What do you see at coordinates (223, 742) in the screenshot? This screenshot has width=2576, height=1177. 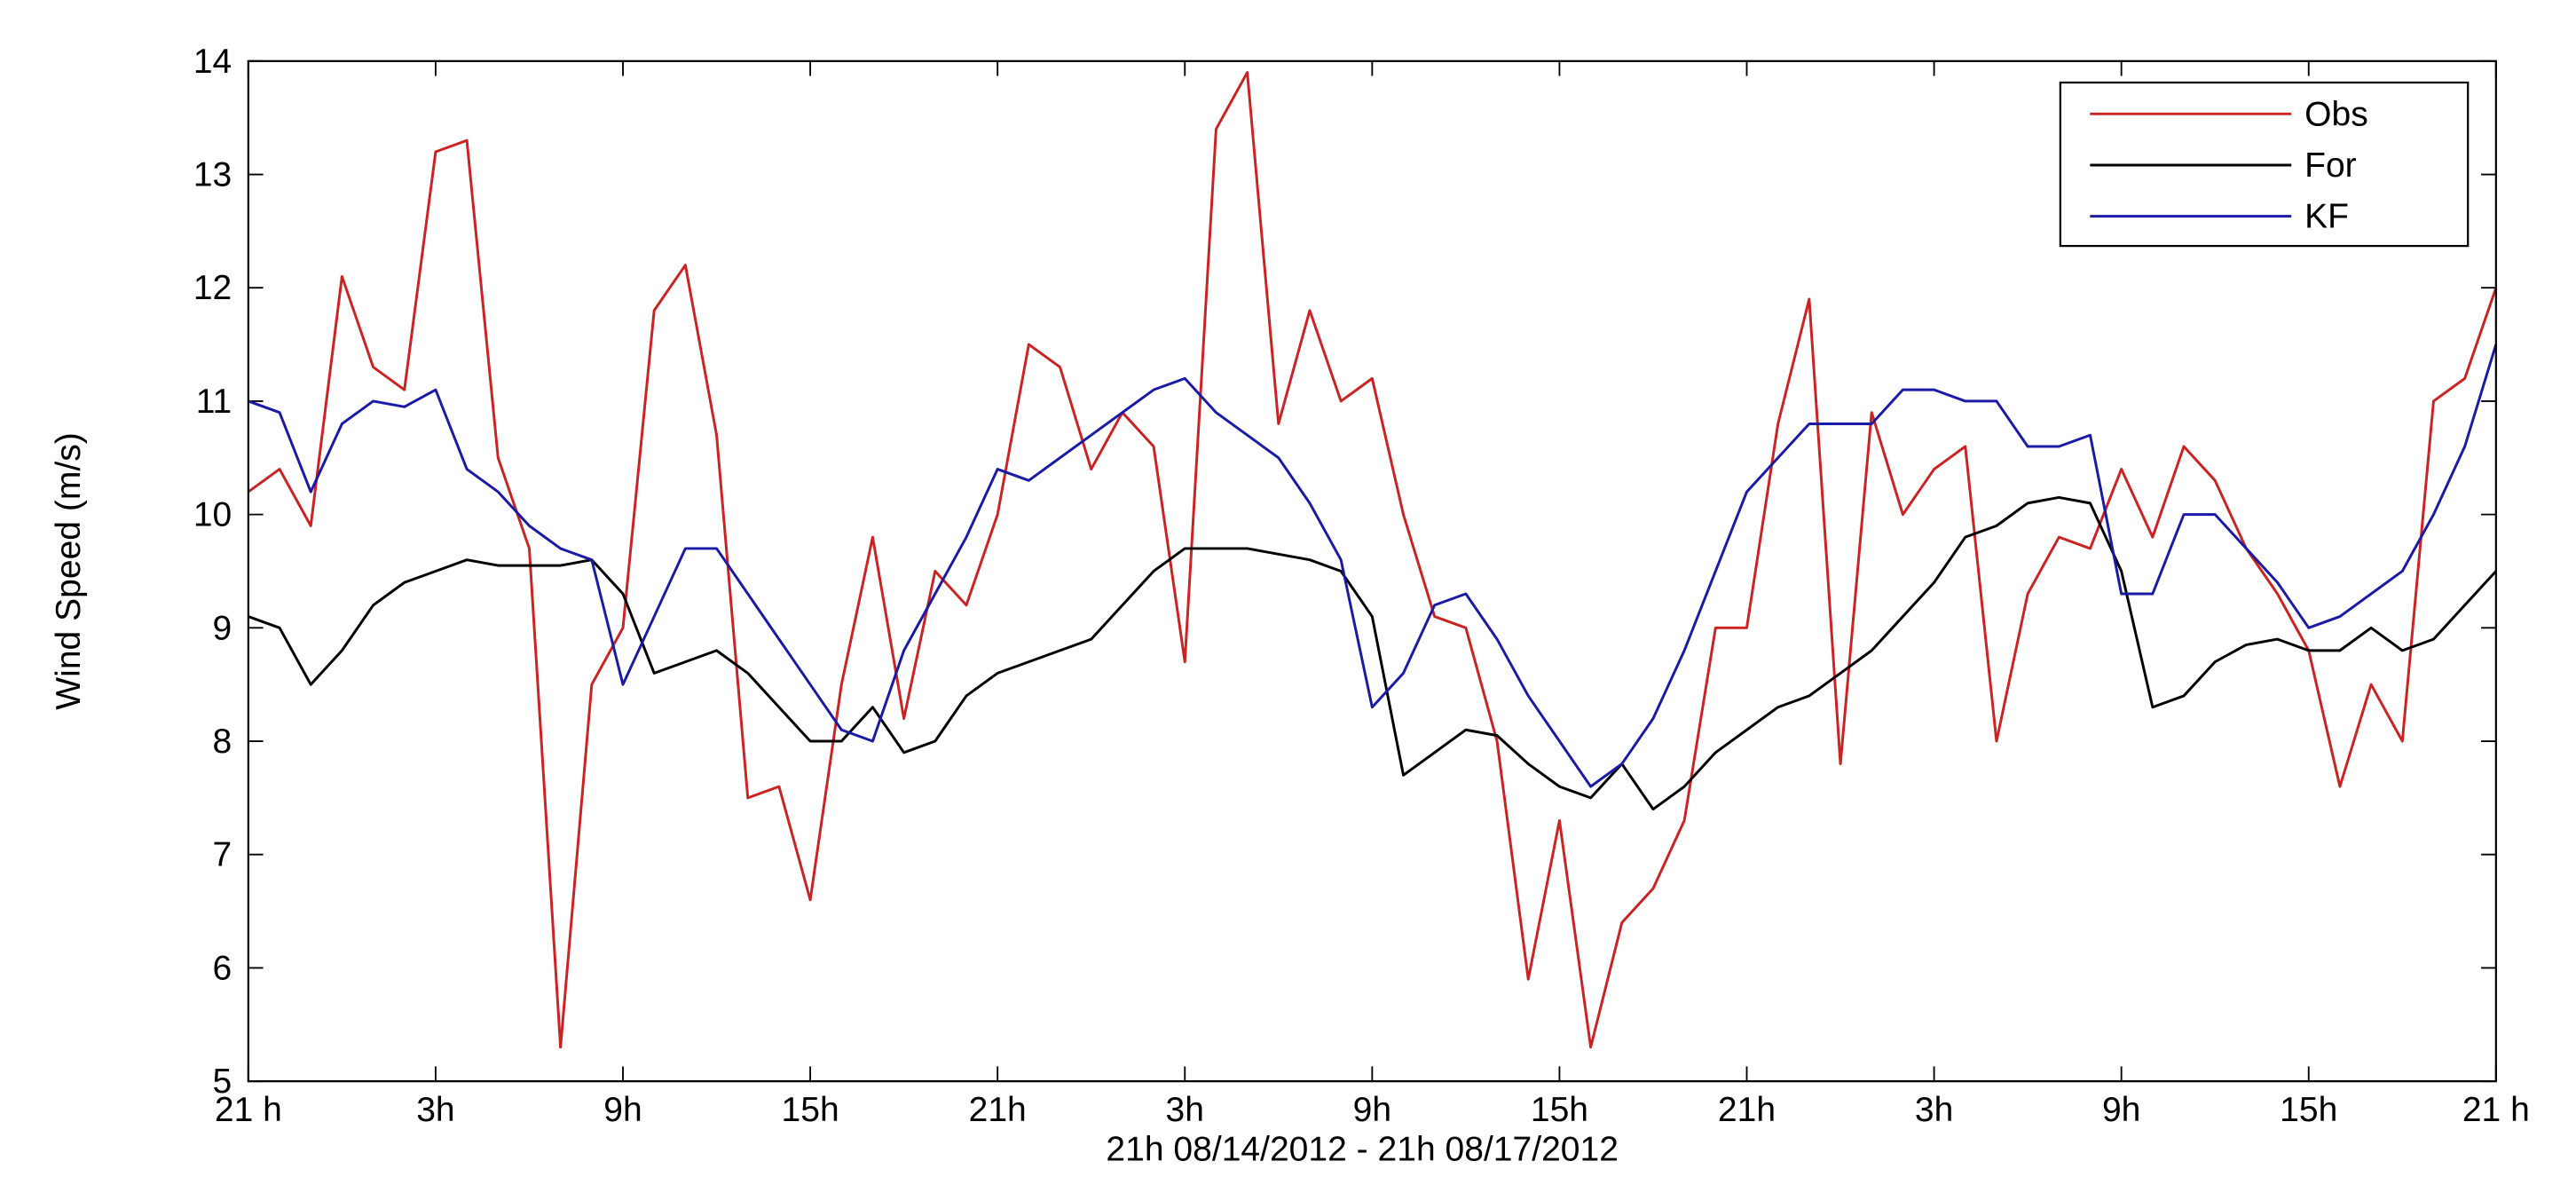 I see `y-tick-label: 8` at bounding box center [223, 742].